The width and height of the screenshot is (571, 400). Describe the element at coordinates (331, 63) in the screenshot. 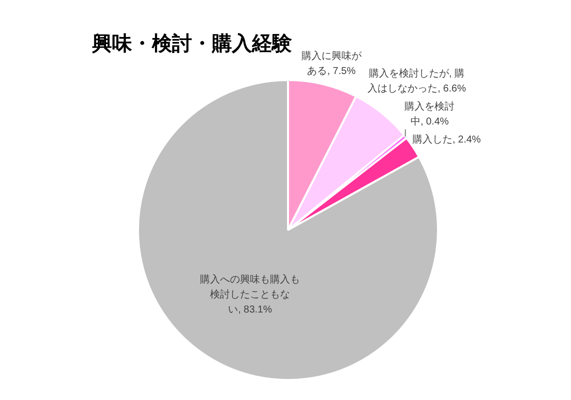

I see `slice-label: 購入に興味がある, 7.5%` at that location.